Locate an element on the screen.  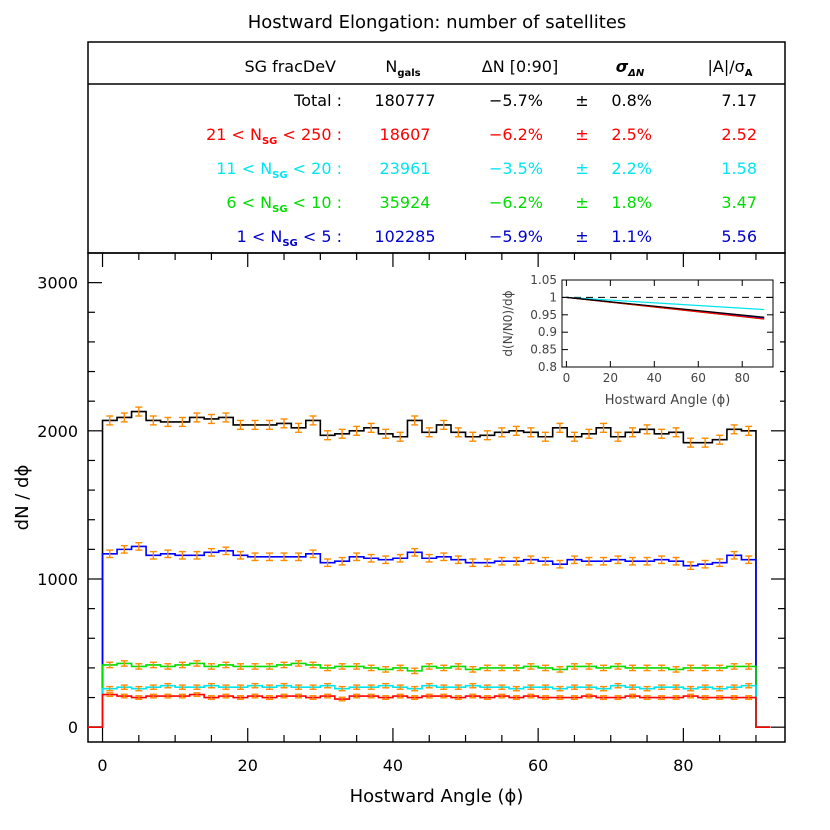
inset-x-tick-label: 40 is located at coordinates (654, 378).